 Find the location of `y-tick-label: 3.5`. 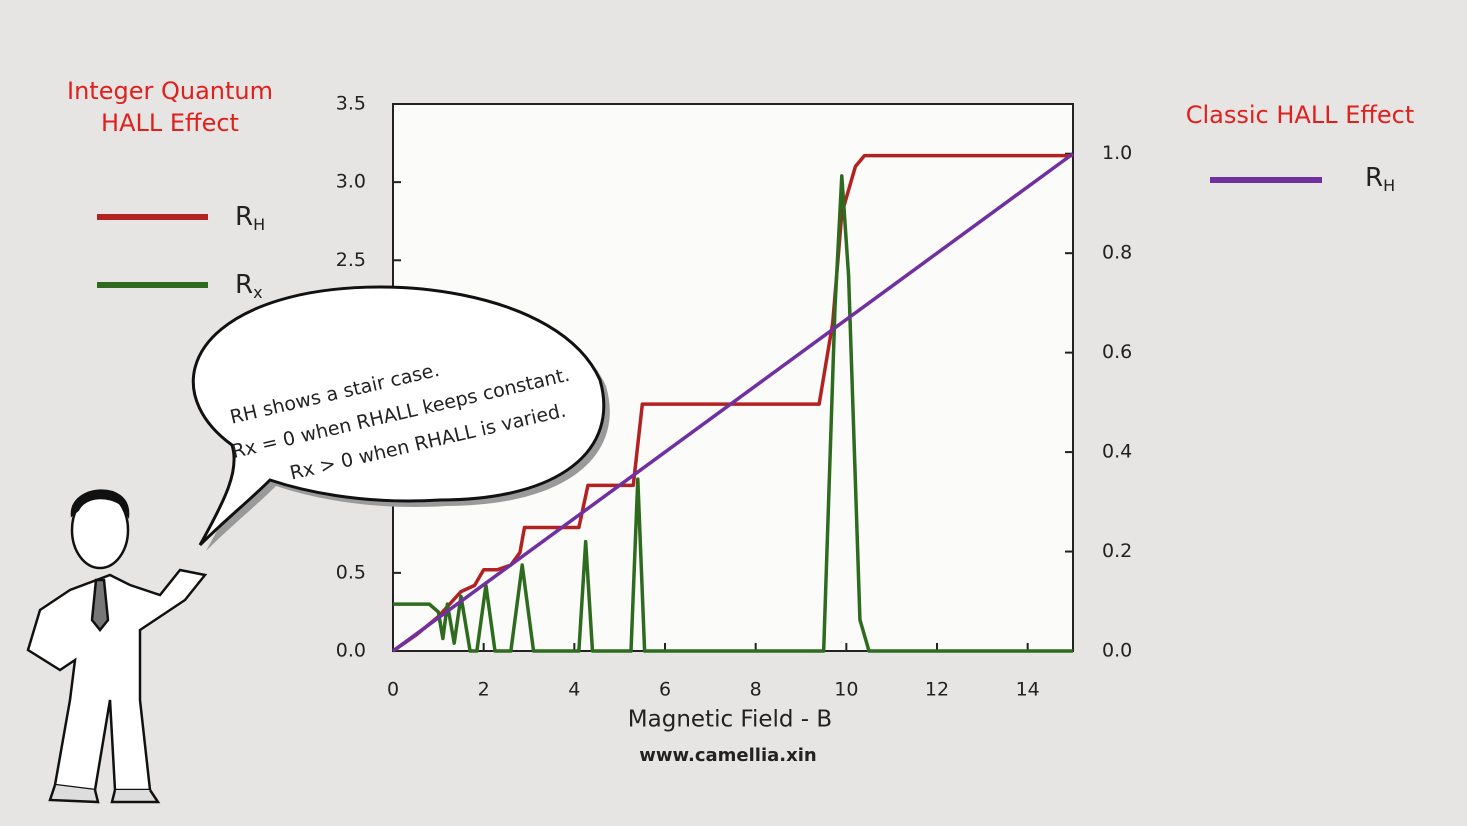

y-tick-label: 3.5 is located at coordinates (351, 104).